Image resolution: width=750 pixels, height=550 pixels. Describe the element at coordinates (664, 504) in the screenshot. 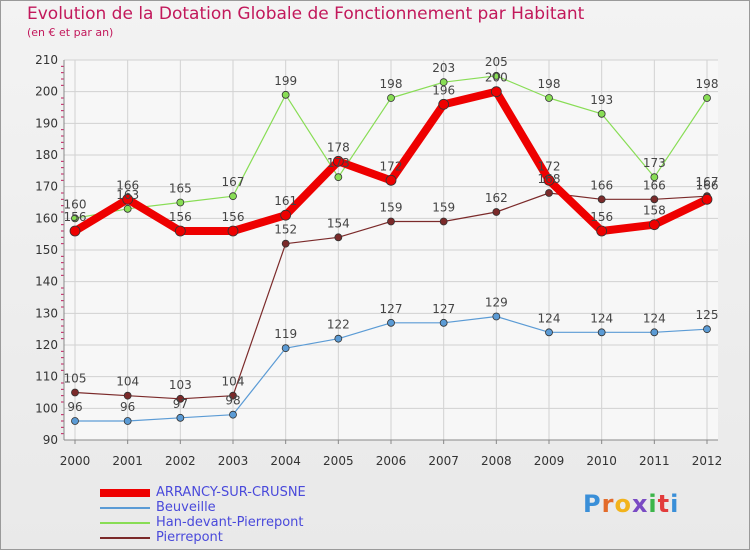

I see `logo-letter: t` at that location.